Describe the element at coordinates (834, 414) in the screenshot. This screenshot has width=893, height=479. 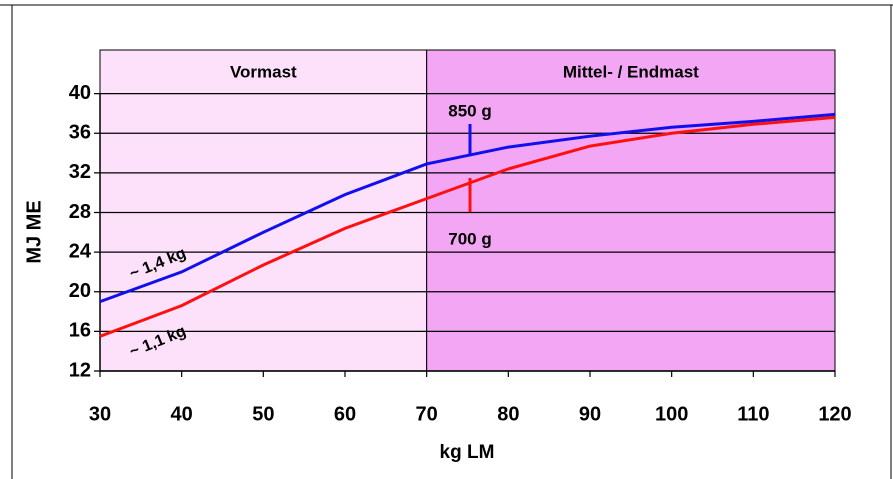
I see `x-tick-label: 120` at that location.